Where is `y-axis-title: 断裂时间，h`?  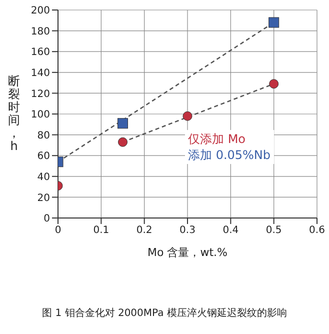 y-axis-title: 断裂时间，h is located at coordinates (14, 113).